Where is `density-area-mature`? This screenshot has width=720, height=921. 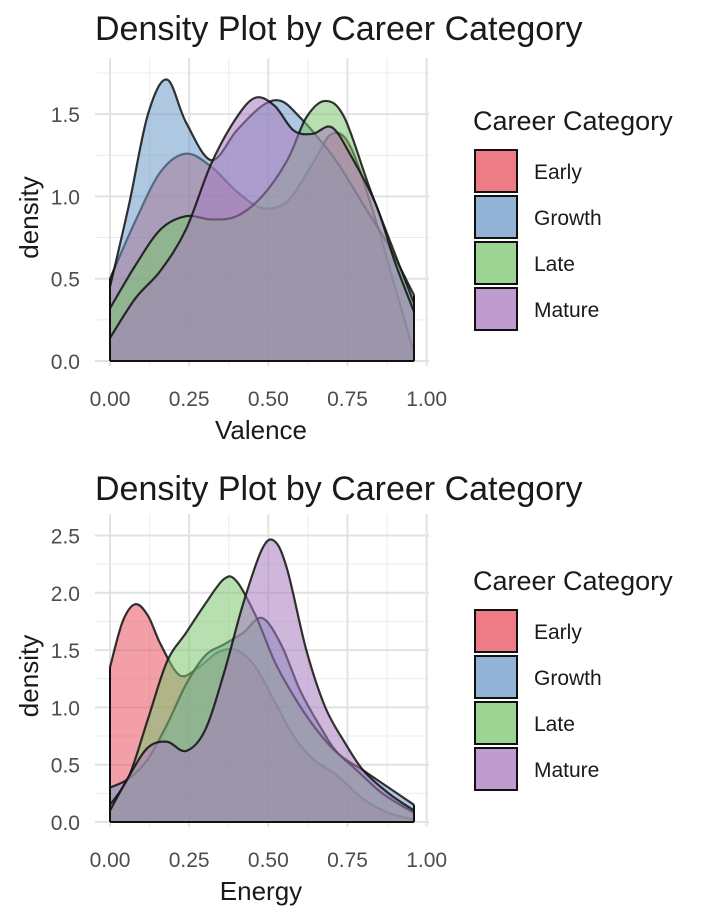
density-area-mature is located at coordinates (262, 229).